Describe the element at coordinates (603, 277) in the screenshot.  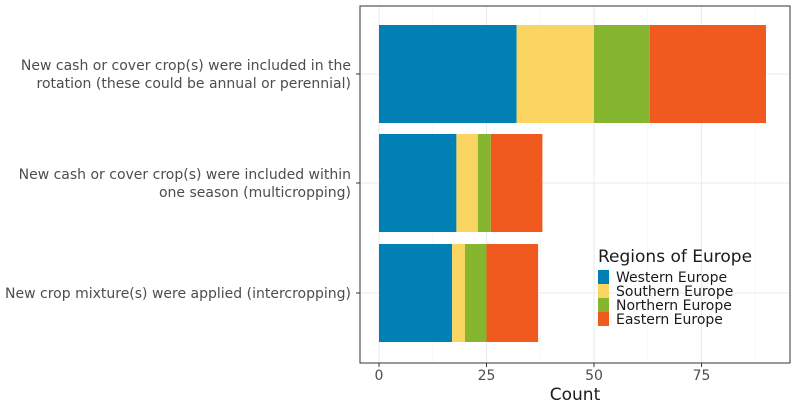
I see `legend-swatch-western-europe` at that location.